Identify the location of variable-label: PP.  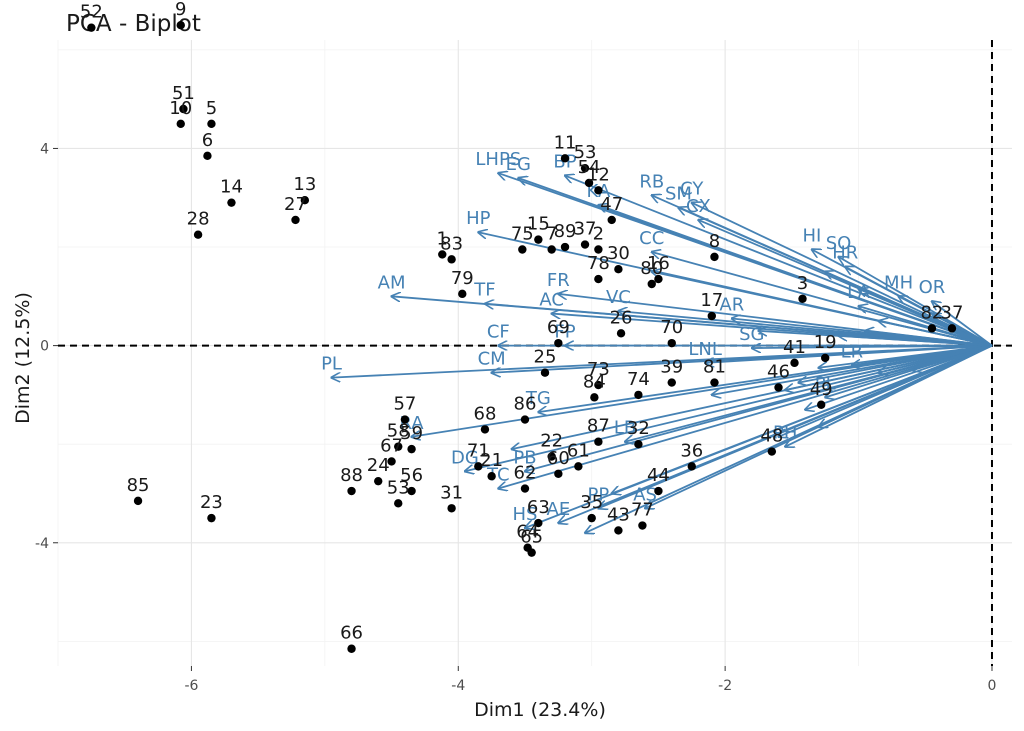
(599, 494).